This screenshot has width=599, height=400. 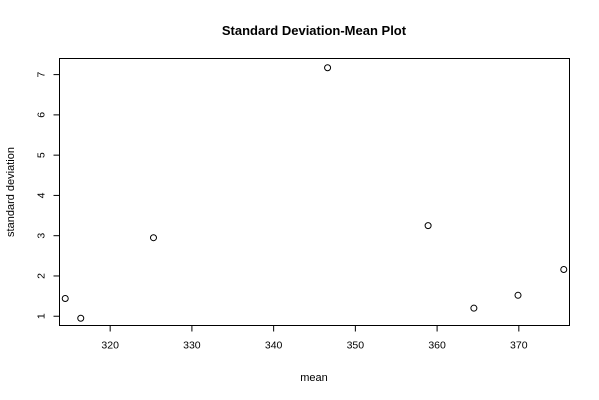 What do you see at coordinates (41, 316) in the screenshot?
I see `y-tick-label: 1` at bounding box center [41, 316].